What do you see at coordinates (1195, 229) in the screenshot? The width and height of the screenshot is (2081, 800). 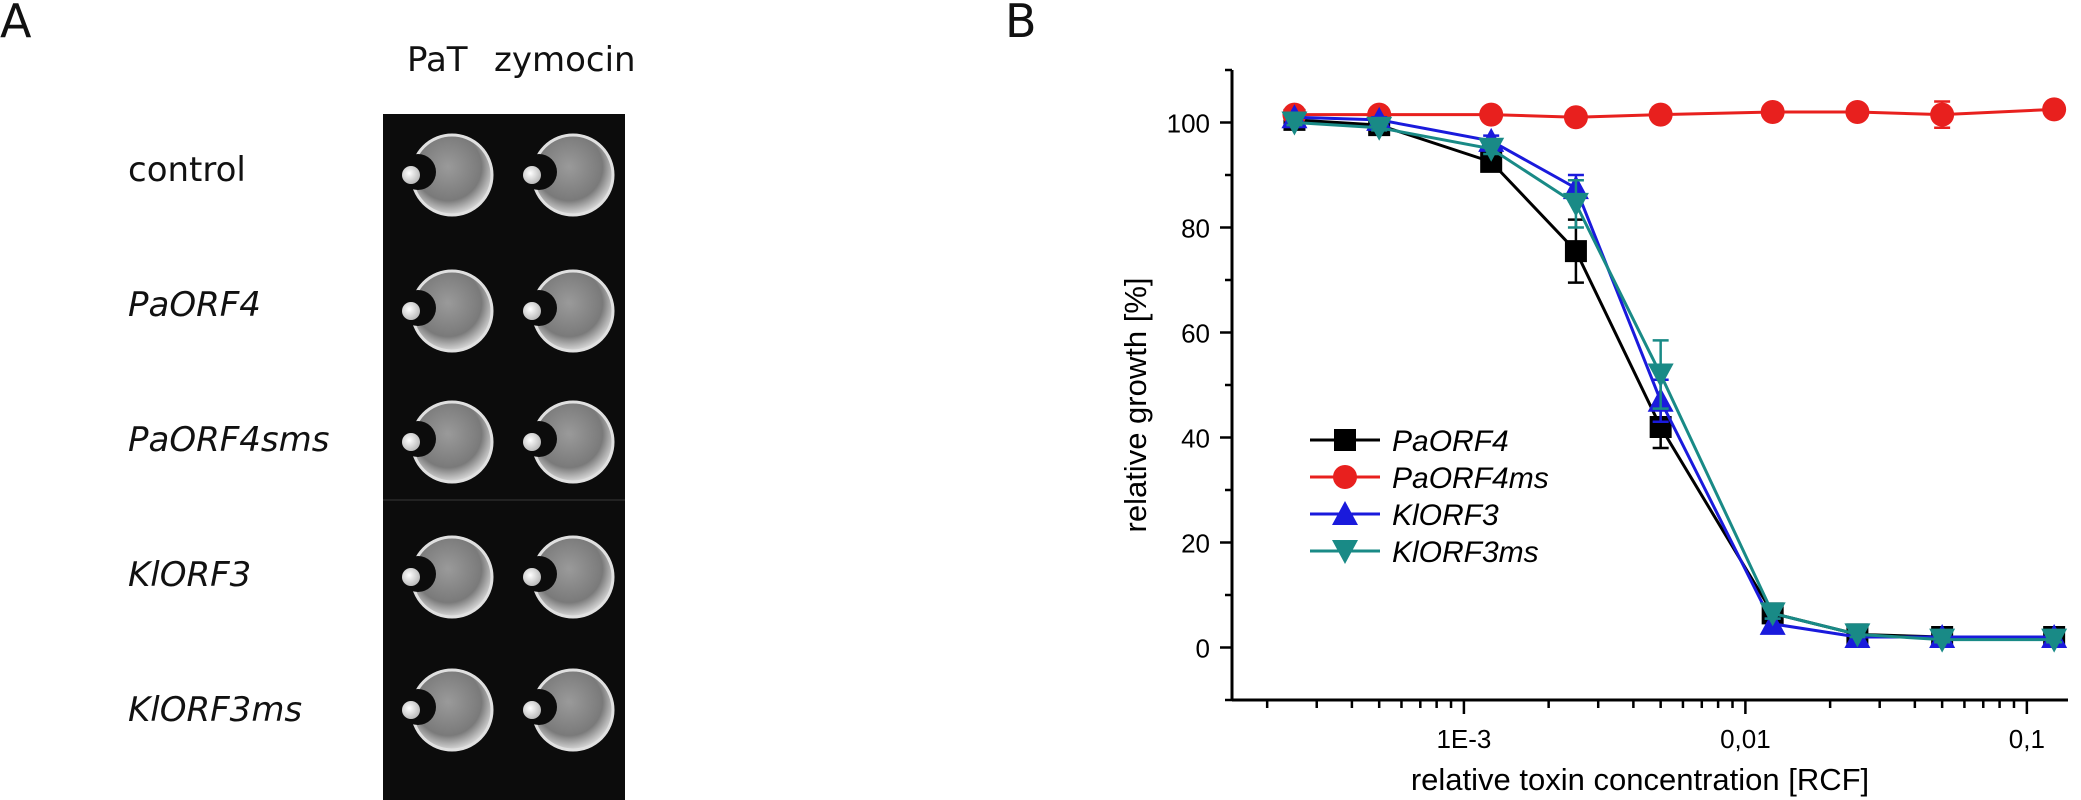 I see `y-tick-label: 80` at bounding box center [1195, 229].